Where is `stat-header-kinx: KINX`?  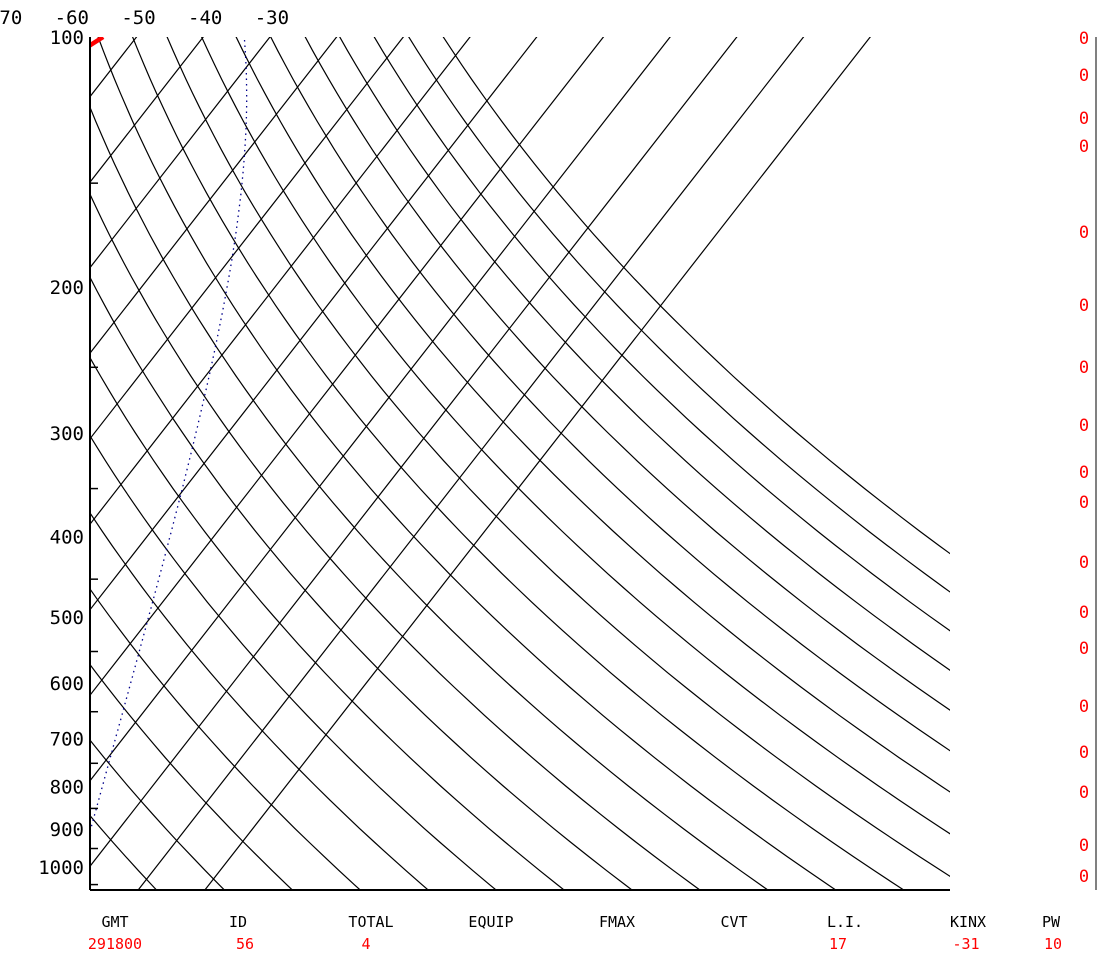
stat-header-kinx: KINX is located at coordinates (968, 922).